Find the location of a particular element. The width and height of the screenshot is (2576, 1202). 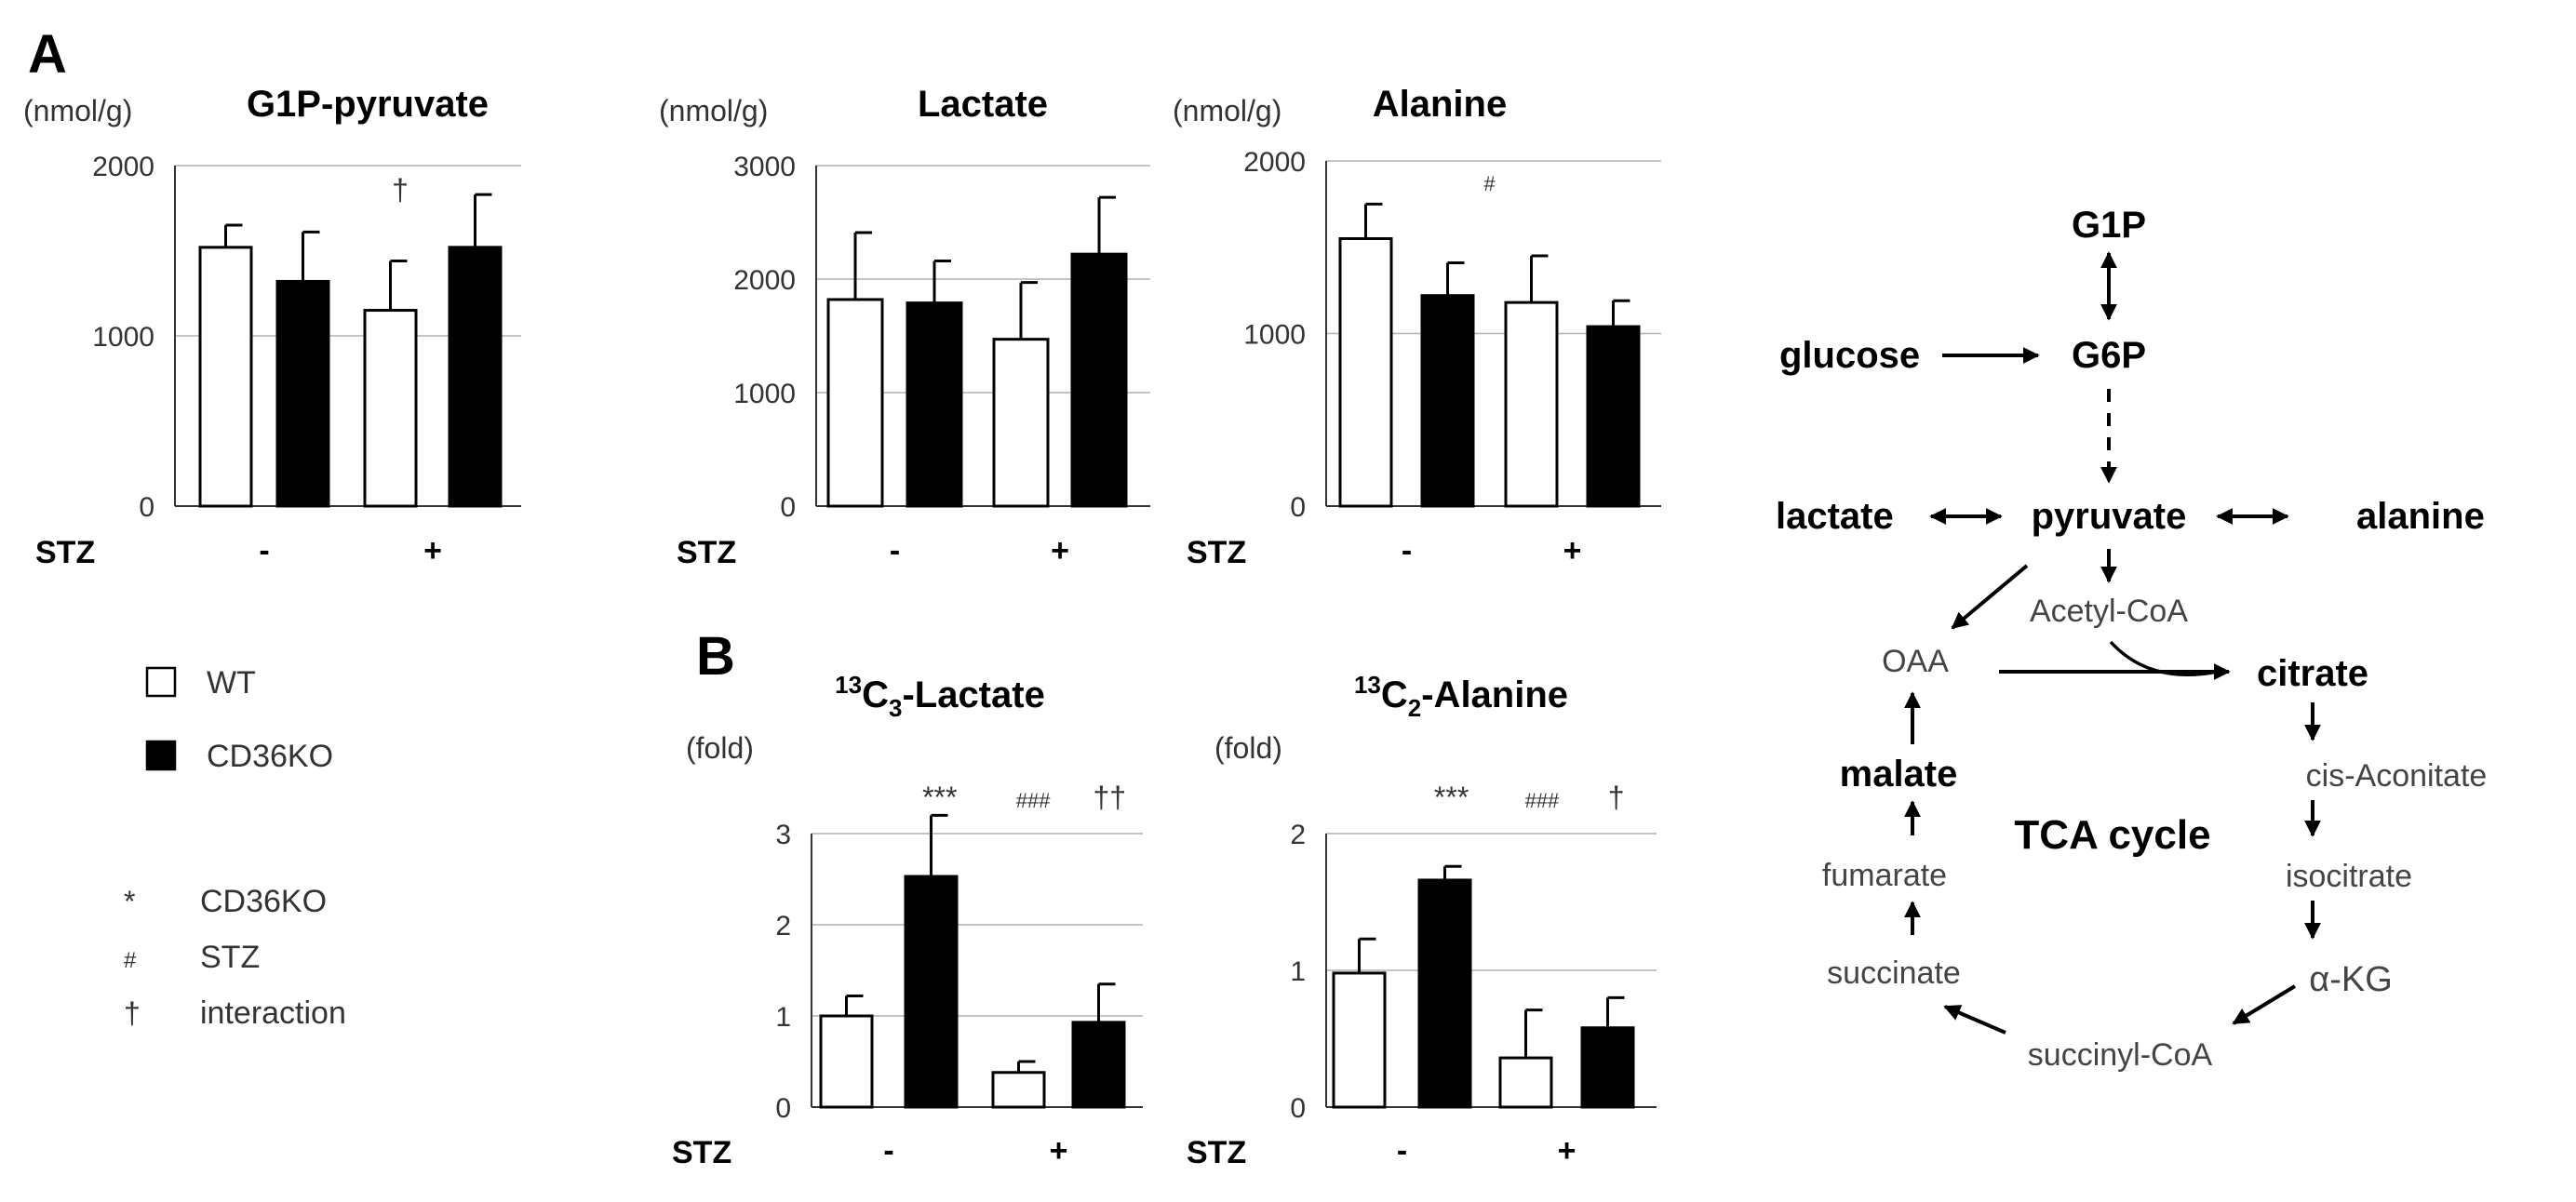

pathway-succinate: succinate is located at coordinates (1894, 973).